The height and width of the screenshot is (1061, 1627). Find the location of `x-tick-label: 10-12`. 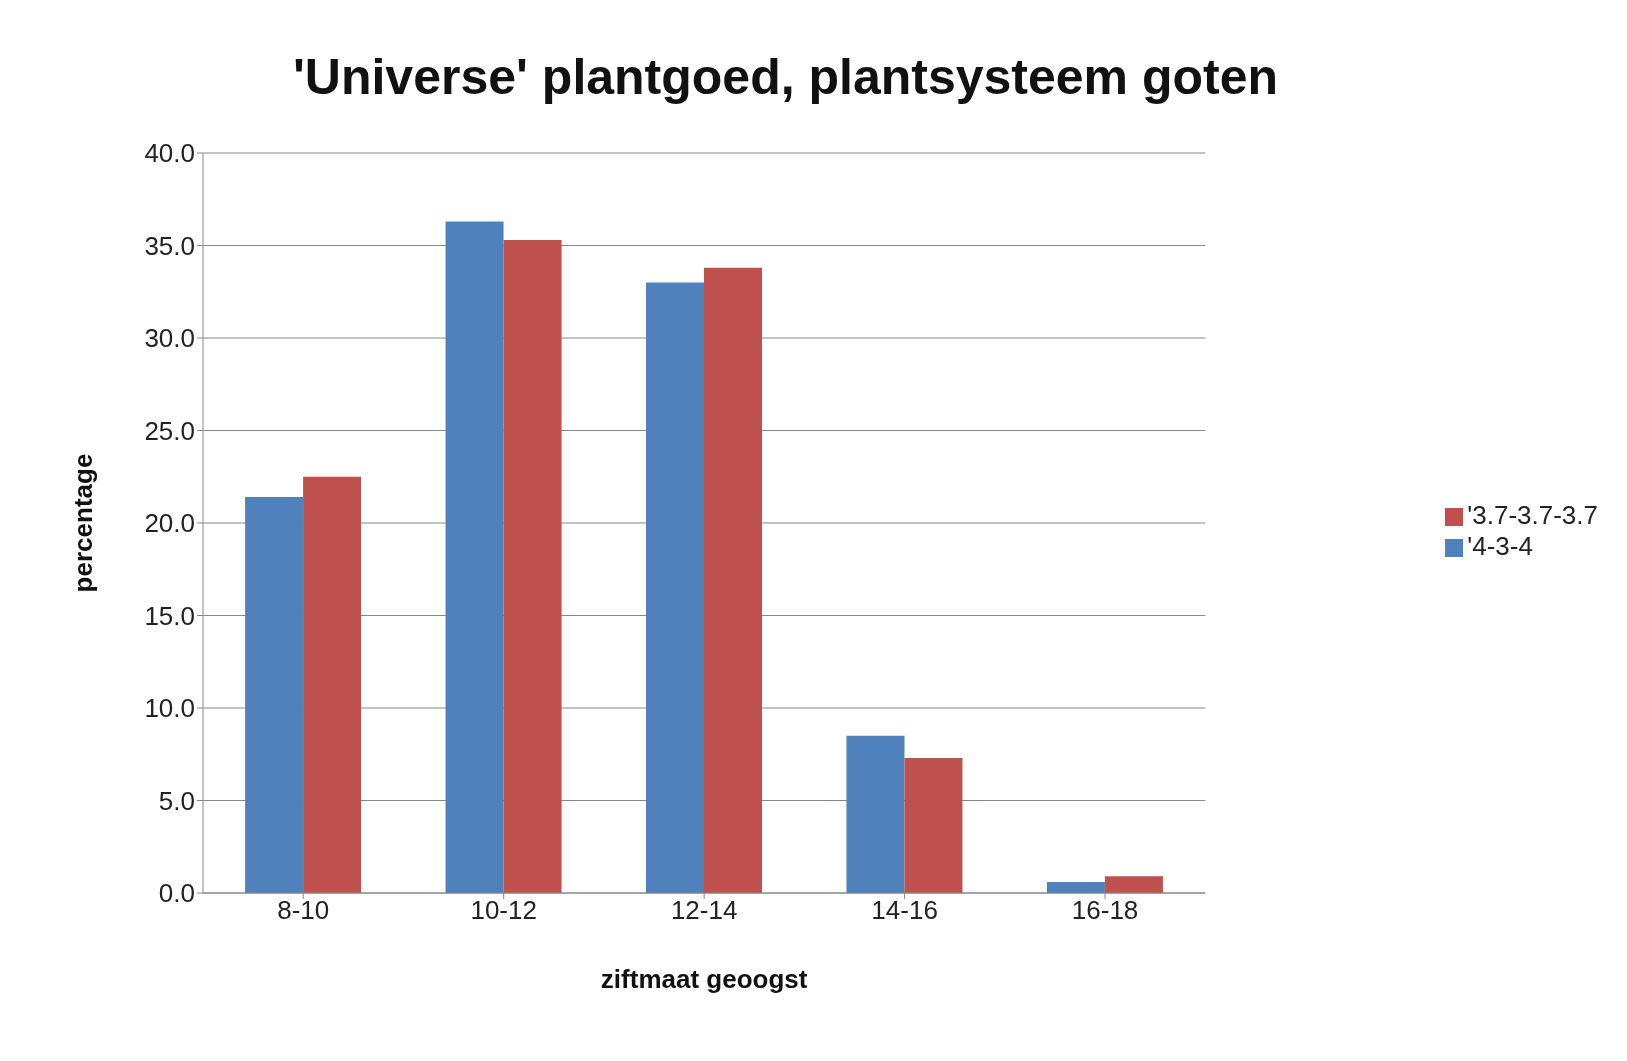

x-tick-label: 10-12 is located at coordinates (503, 910).